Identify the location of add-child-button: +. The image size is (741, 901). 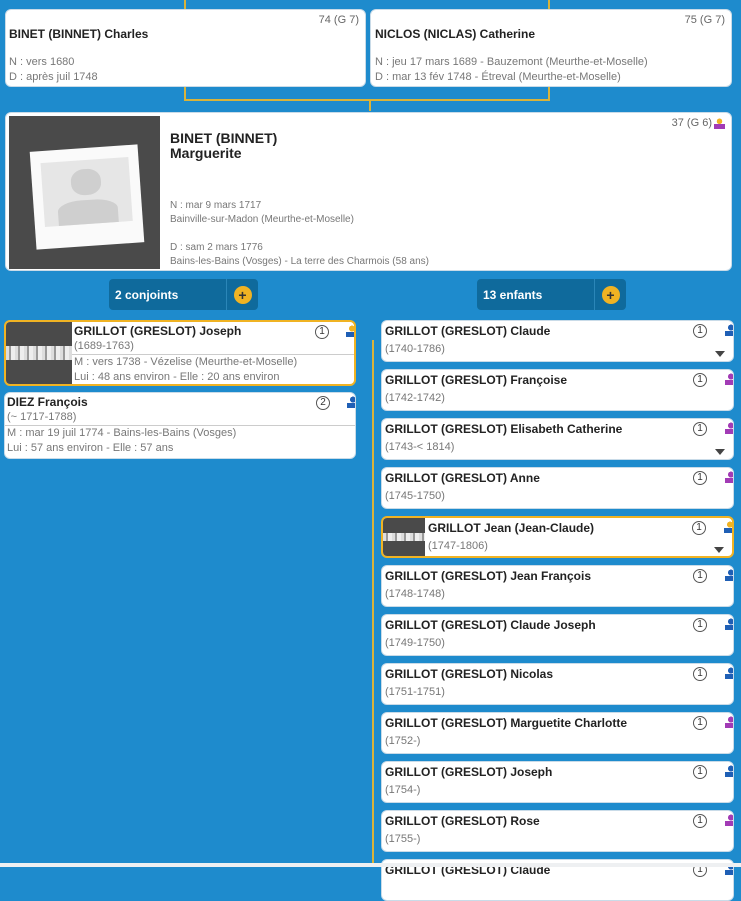
(610, 294).